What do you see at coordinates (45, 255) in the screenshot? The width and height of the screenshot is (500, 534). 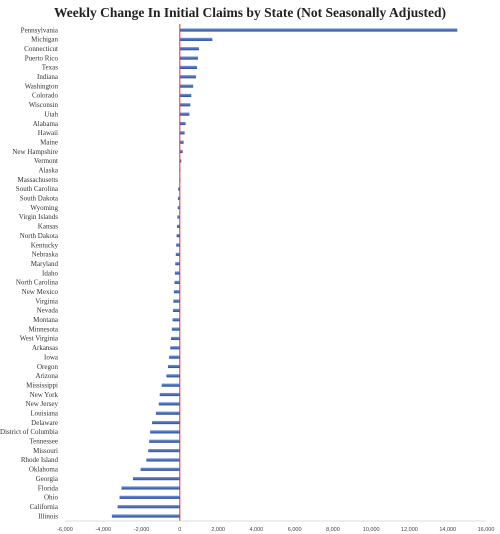 I see `category-label: Nebraska` at bounding box center [45, 255].